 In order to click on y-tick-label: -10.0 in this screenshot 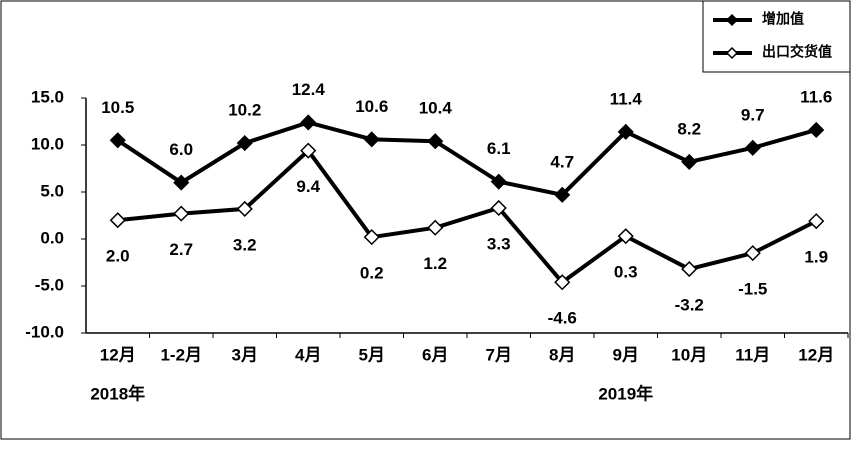, I will do `click(44, 331)`.